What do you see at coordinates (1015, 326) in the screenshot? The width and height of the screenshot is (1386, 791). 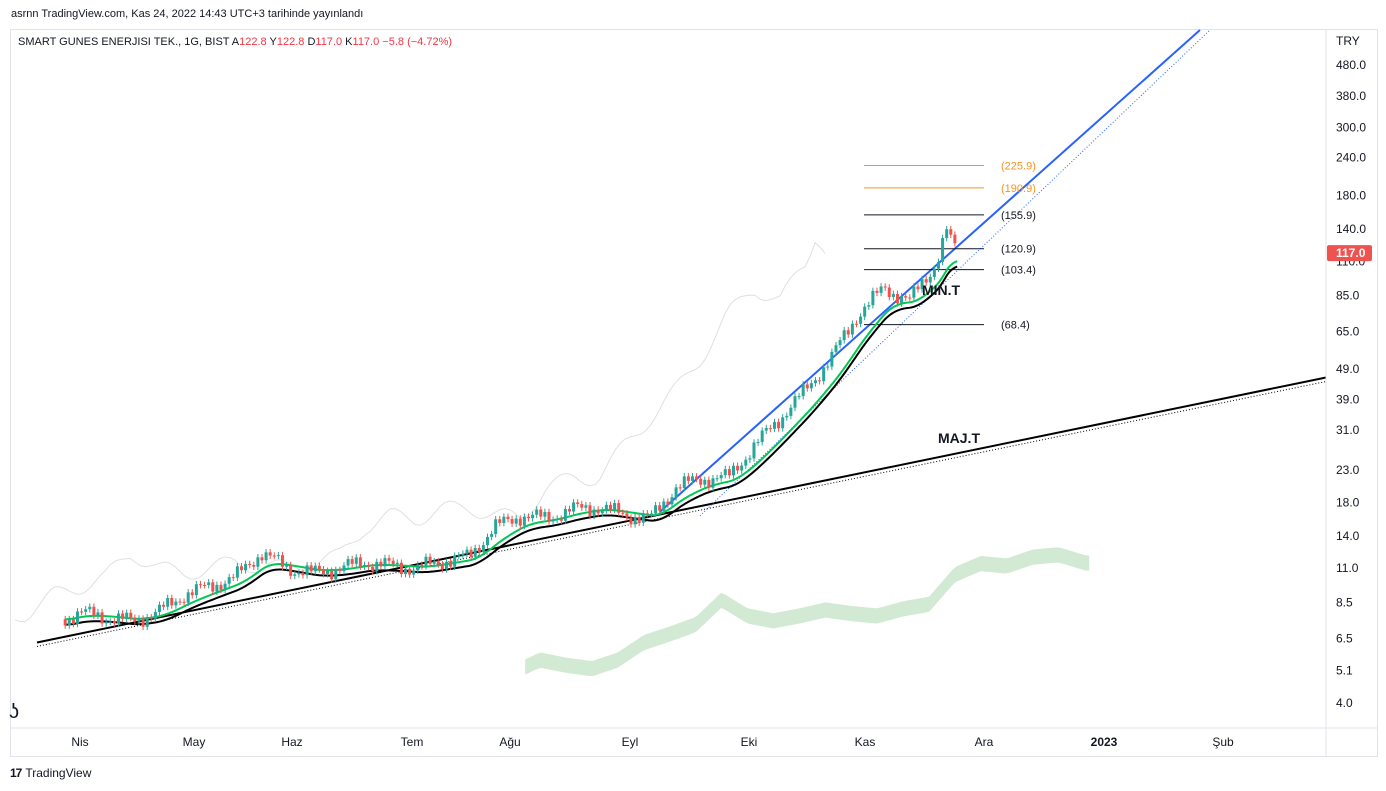 I see `fib-label-5: (68.4)` at bounding box center [1015, 326].